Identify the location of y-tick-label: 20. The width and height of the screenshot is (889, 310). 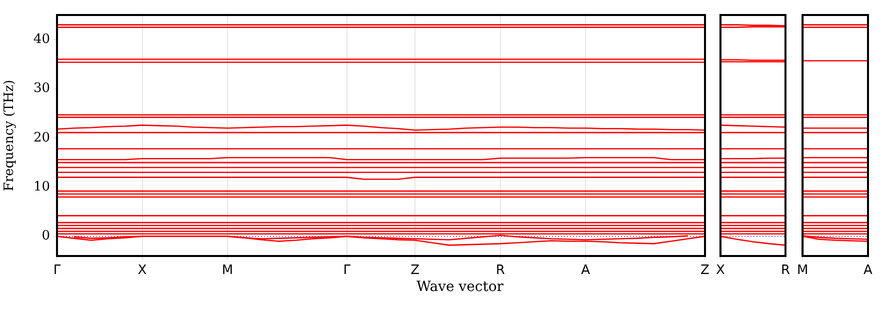
(41, 138).